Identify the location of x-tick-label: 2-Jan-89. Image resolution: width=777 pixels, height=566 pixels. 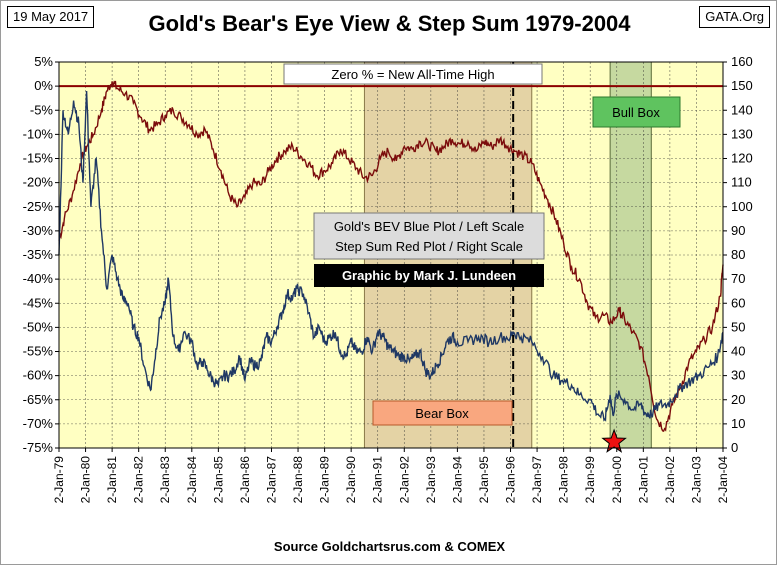
(325, 480).